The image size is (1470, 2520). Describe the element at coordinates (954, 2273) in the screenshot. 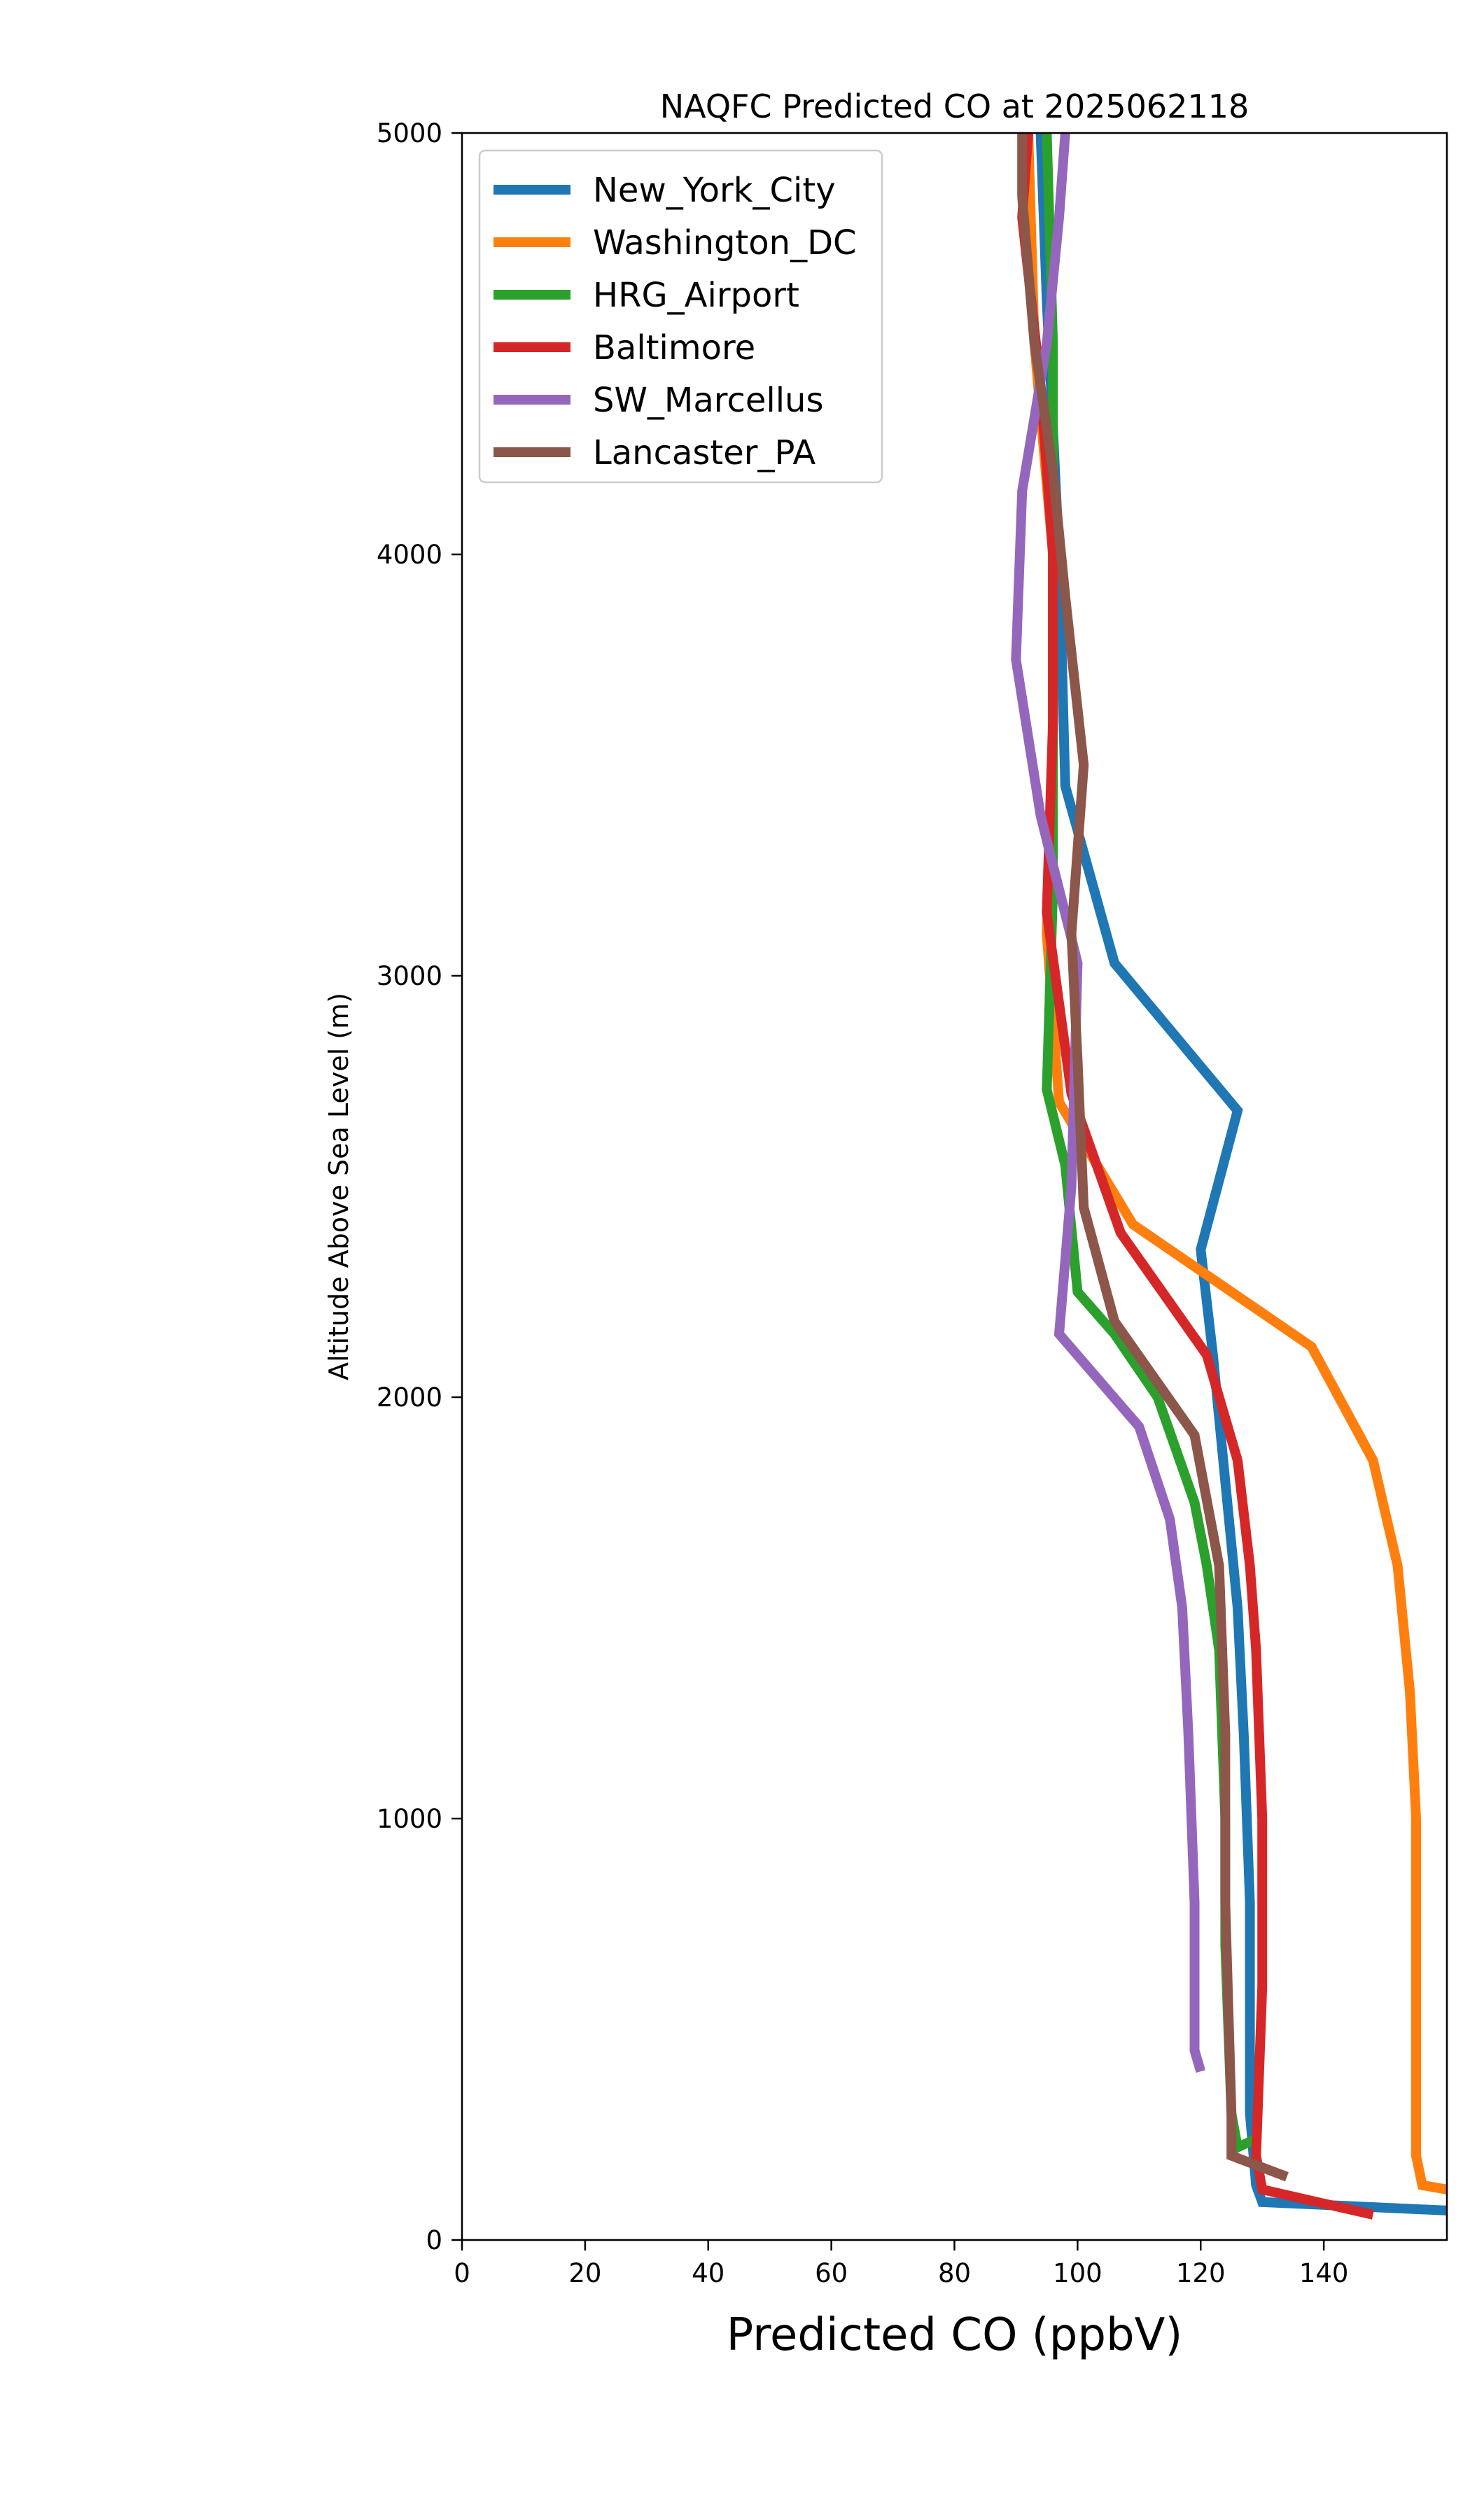

I see `x-tick-label: 80` at that location.